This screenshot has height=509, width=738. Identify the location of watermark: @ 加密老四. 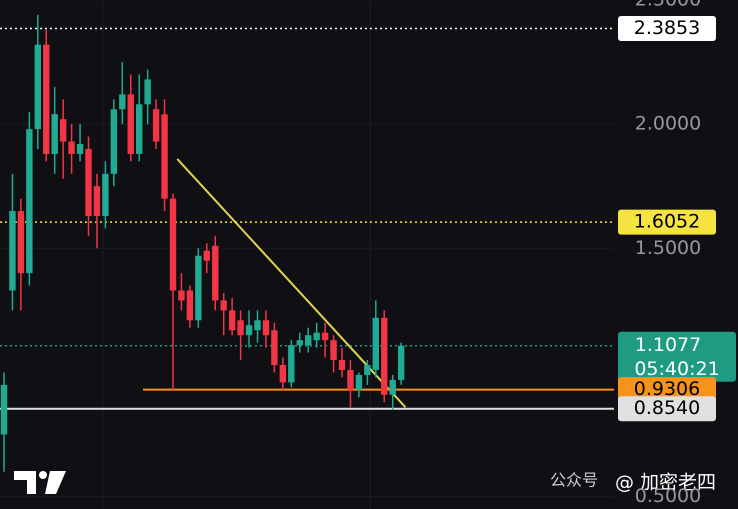
(665, 483).